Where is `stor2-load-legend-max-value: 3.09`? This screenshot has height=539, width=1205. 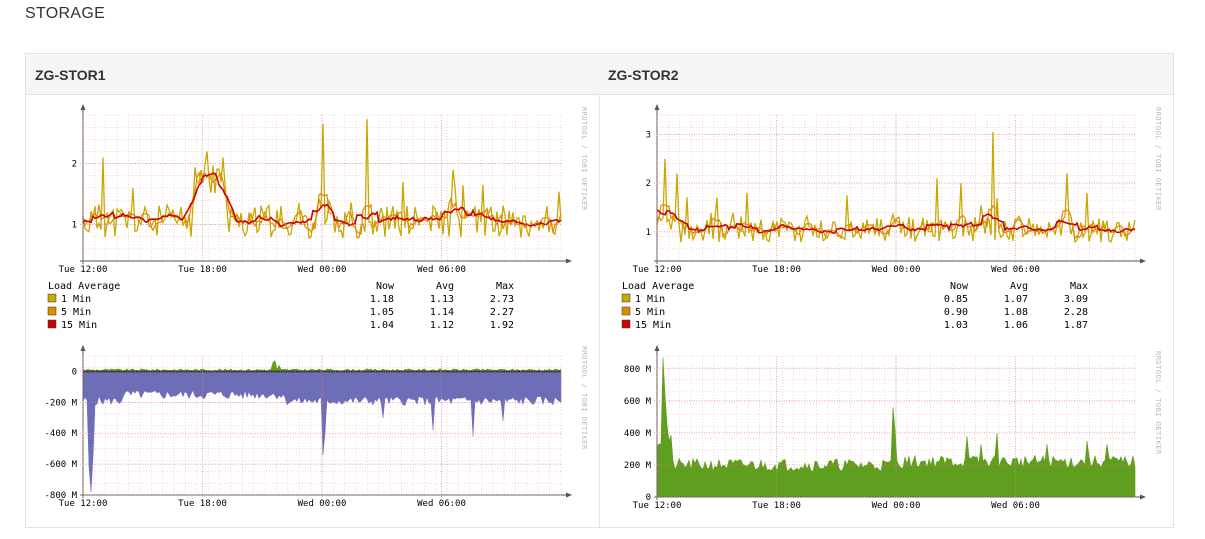
stor2-load-legend-max-value: 3.09 is located at coordinates (1076, 299).